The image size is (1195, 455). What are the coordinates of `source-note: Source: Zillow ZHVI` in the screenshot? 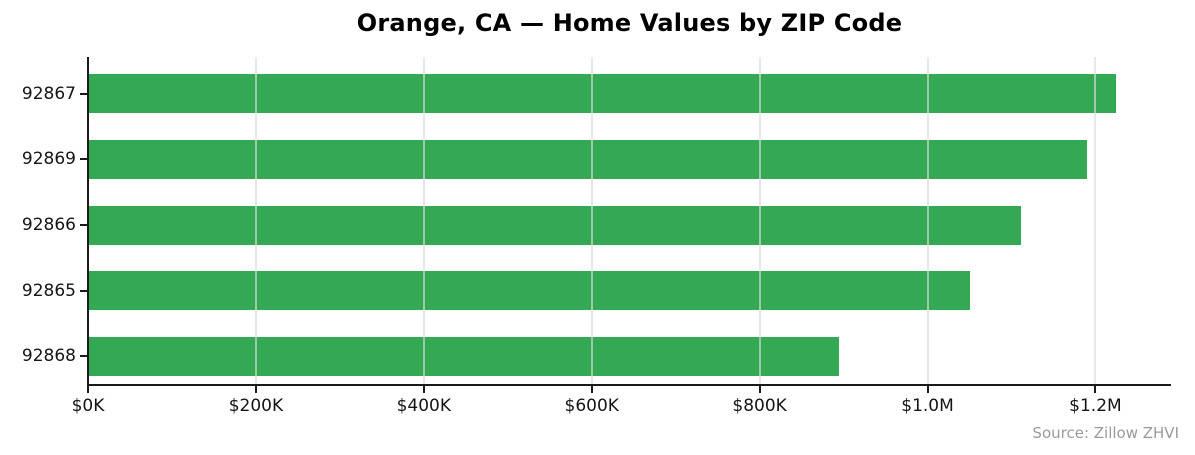 It's located at (1105, 433).